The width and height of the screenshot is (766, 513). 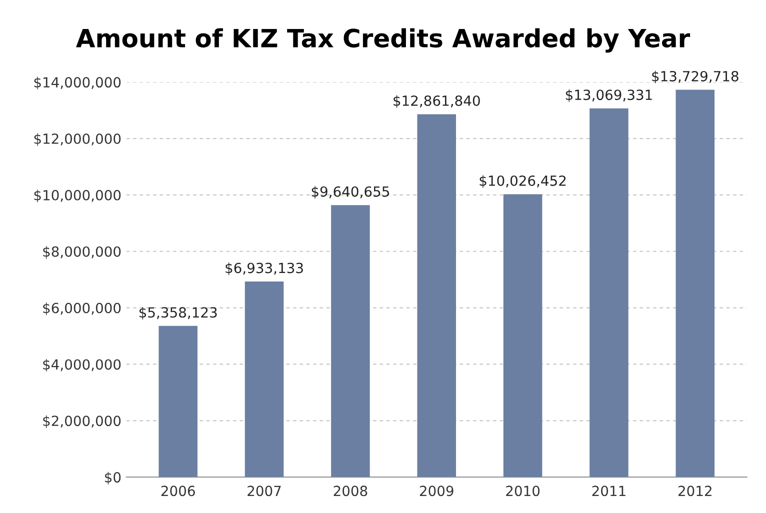 What do you see at coordinates (437, 491) in the screenshot?
I see `x-tick-label: 2009` at bounding box center [437, 491].